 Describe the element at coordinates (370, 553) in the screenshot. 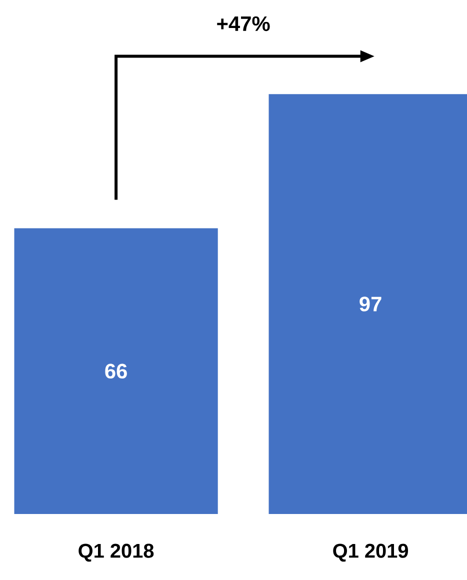

I see `x-tick-label: Q1 2019` at that location.